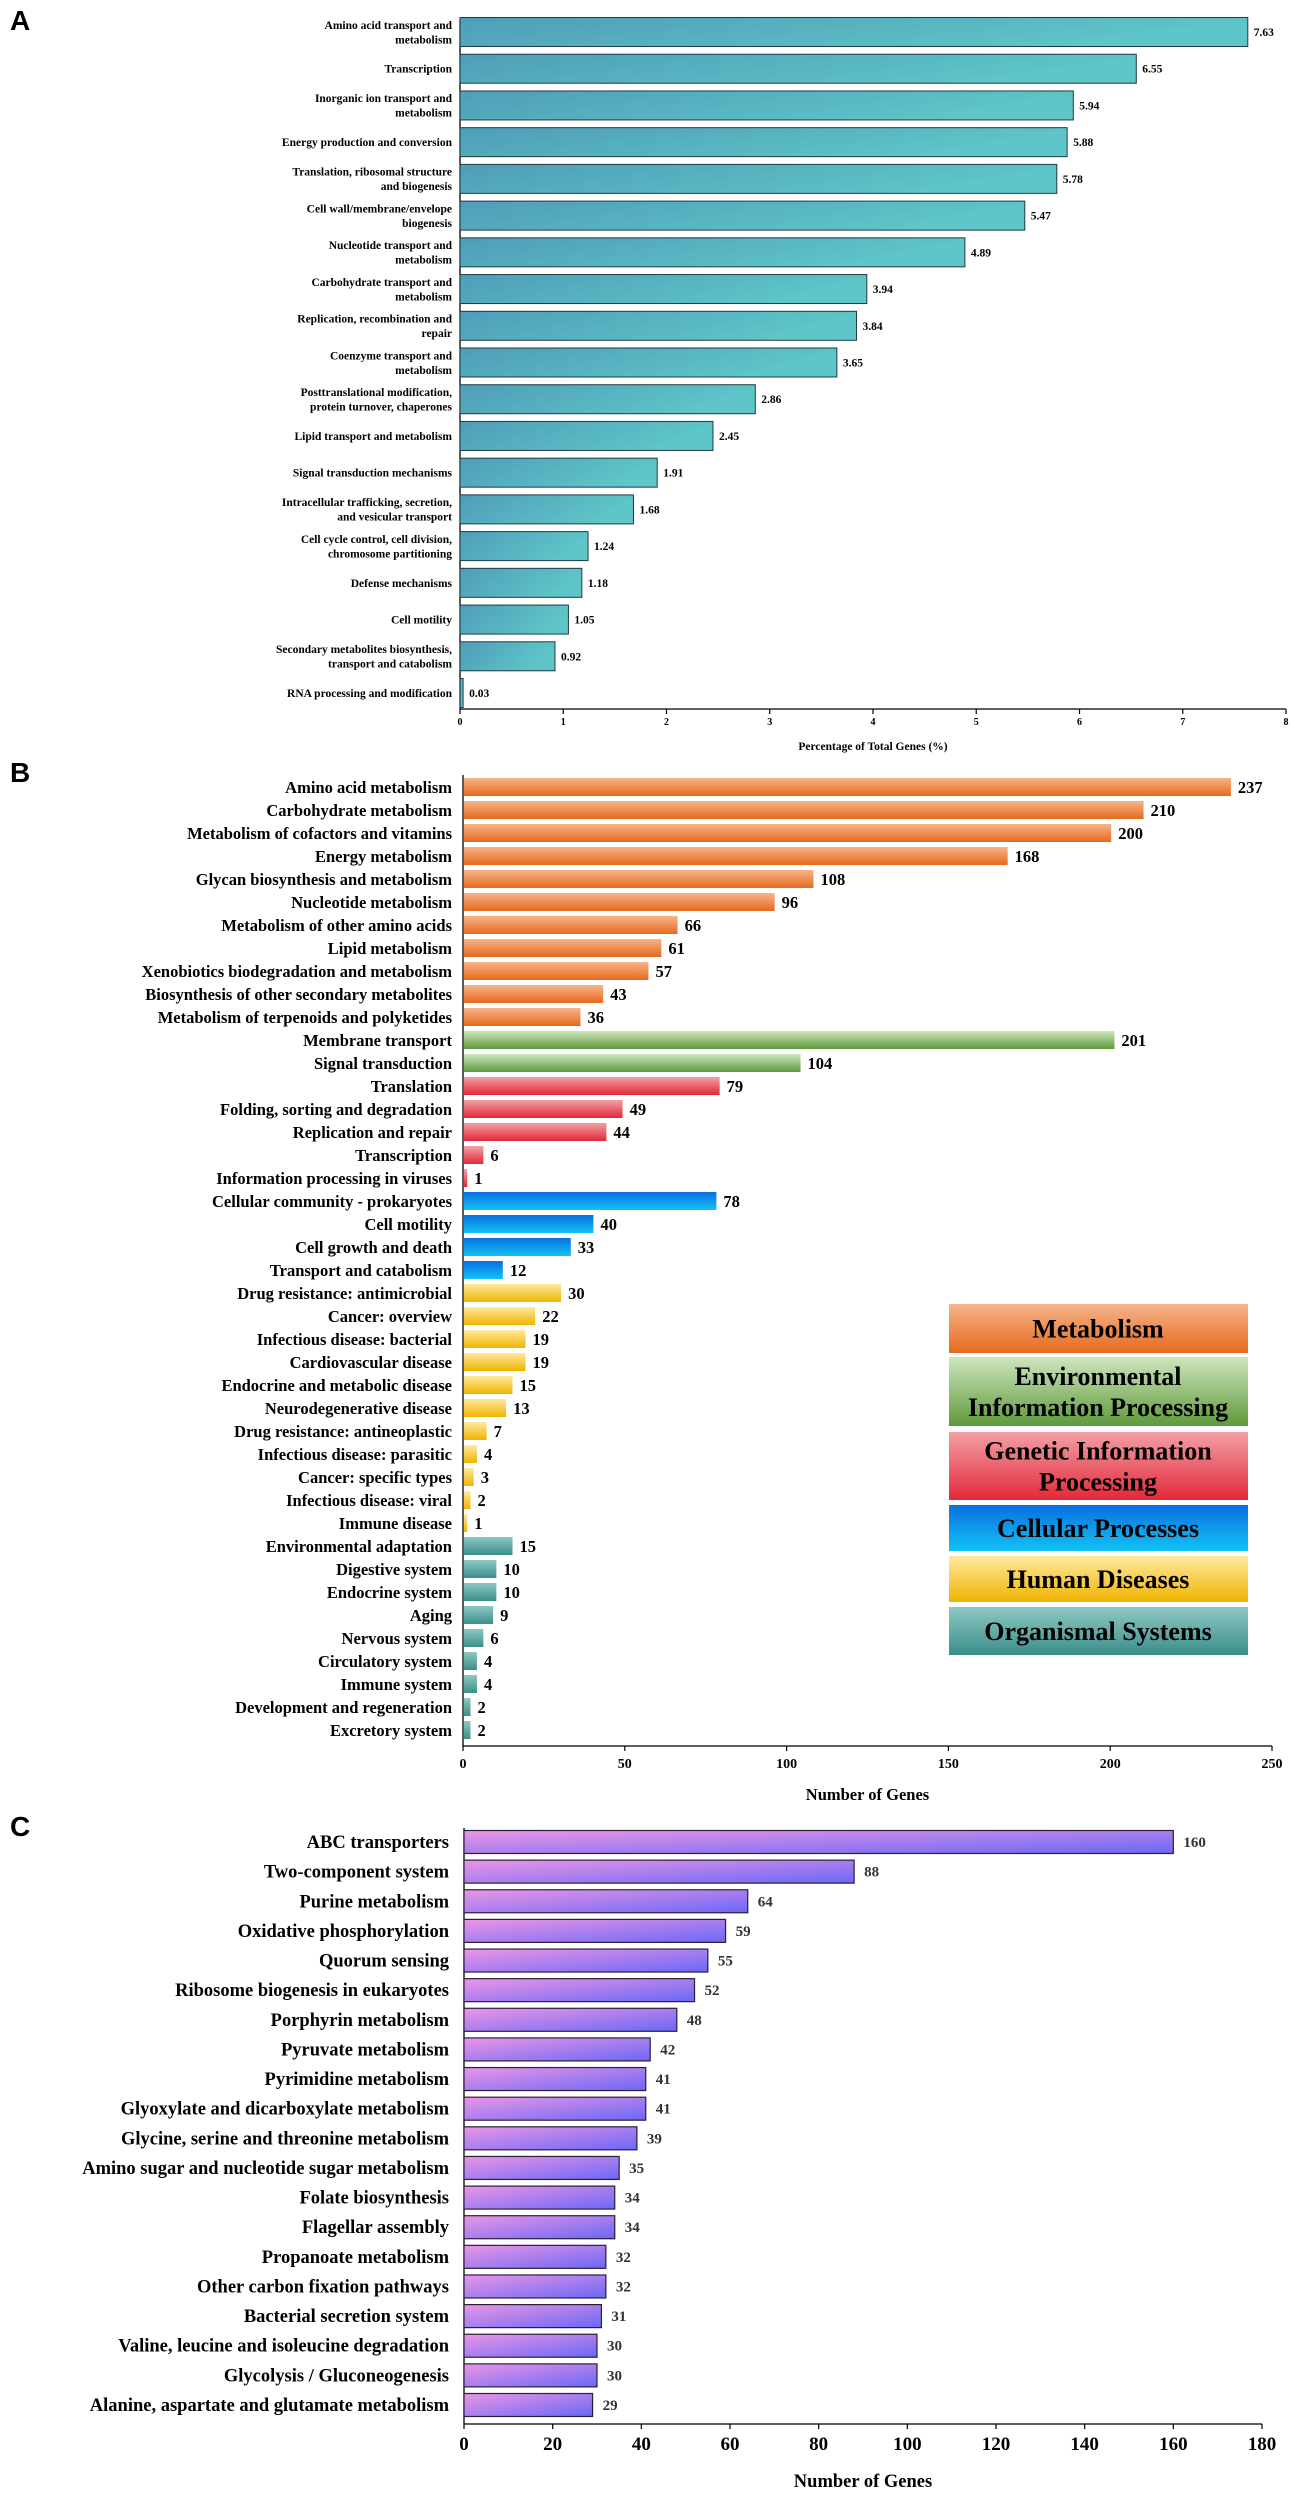  I want to click on data-label: 78, so click(731, 1201).